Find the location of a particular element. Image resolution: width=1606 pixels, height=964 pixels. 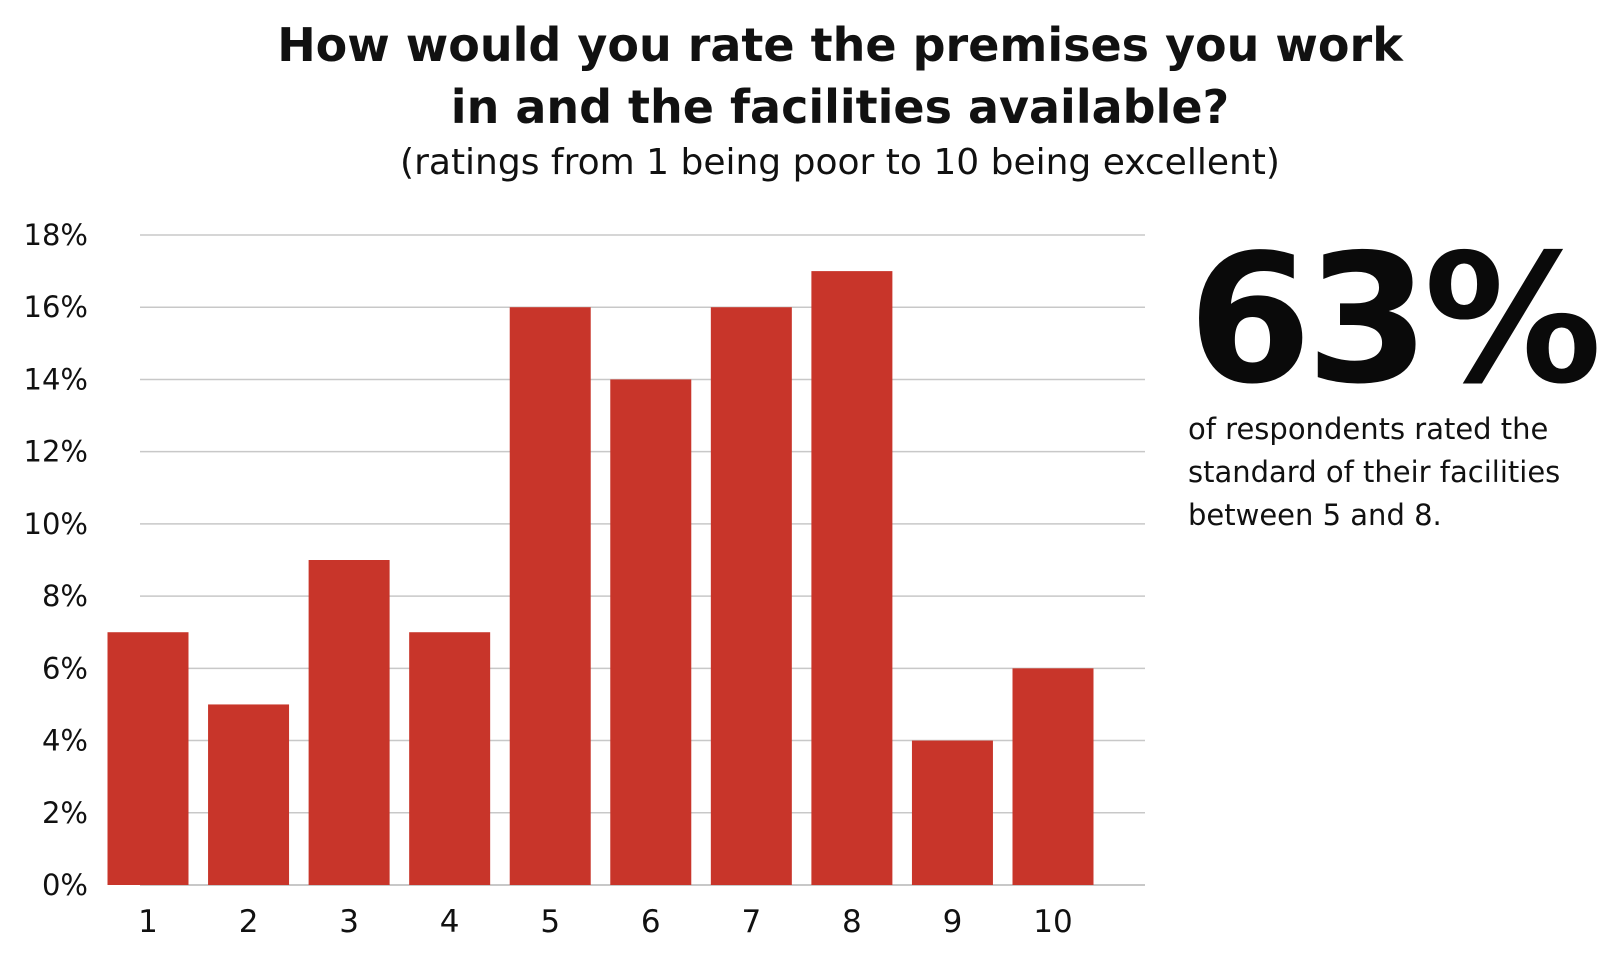

y-tick-label: 10% is located at coordinates (56, 524).